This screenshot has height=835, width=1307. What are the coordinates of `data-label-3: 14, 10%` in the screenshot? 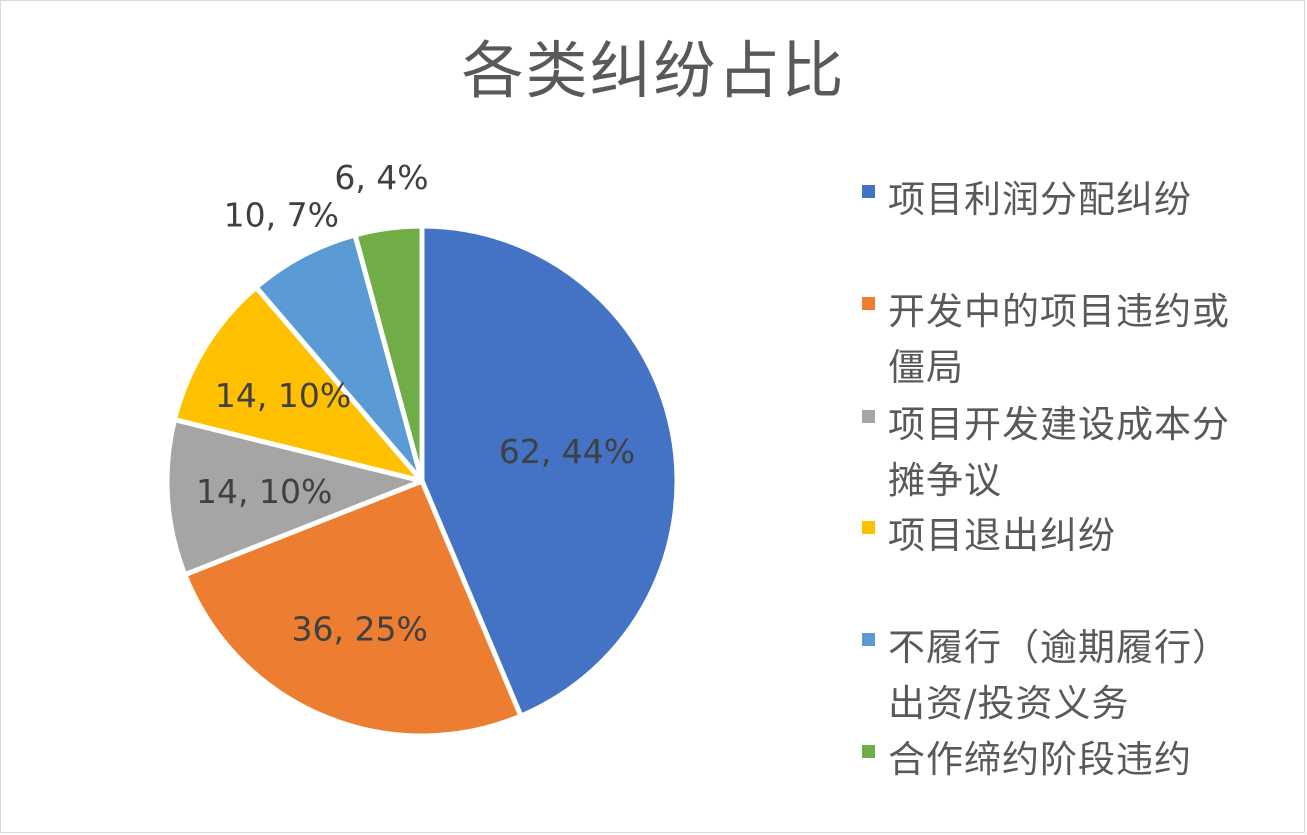 It's located at (264, 491).